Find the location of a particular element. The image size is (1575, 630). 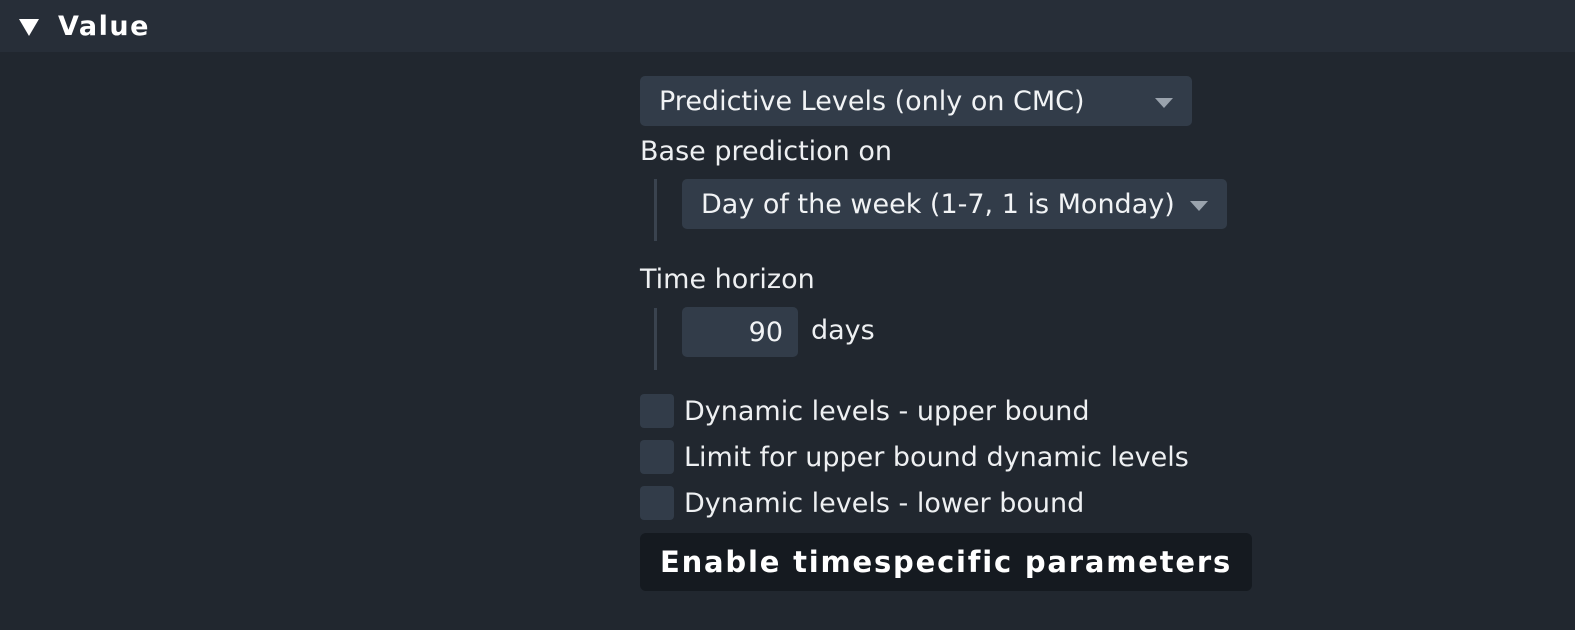

time-horizon-label: Time horizon is located at coordinates (727, 279).